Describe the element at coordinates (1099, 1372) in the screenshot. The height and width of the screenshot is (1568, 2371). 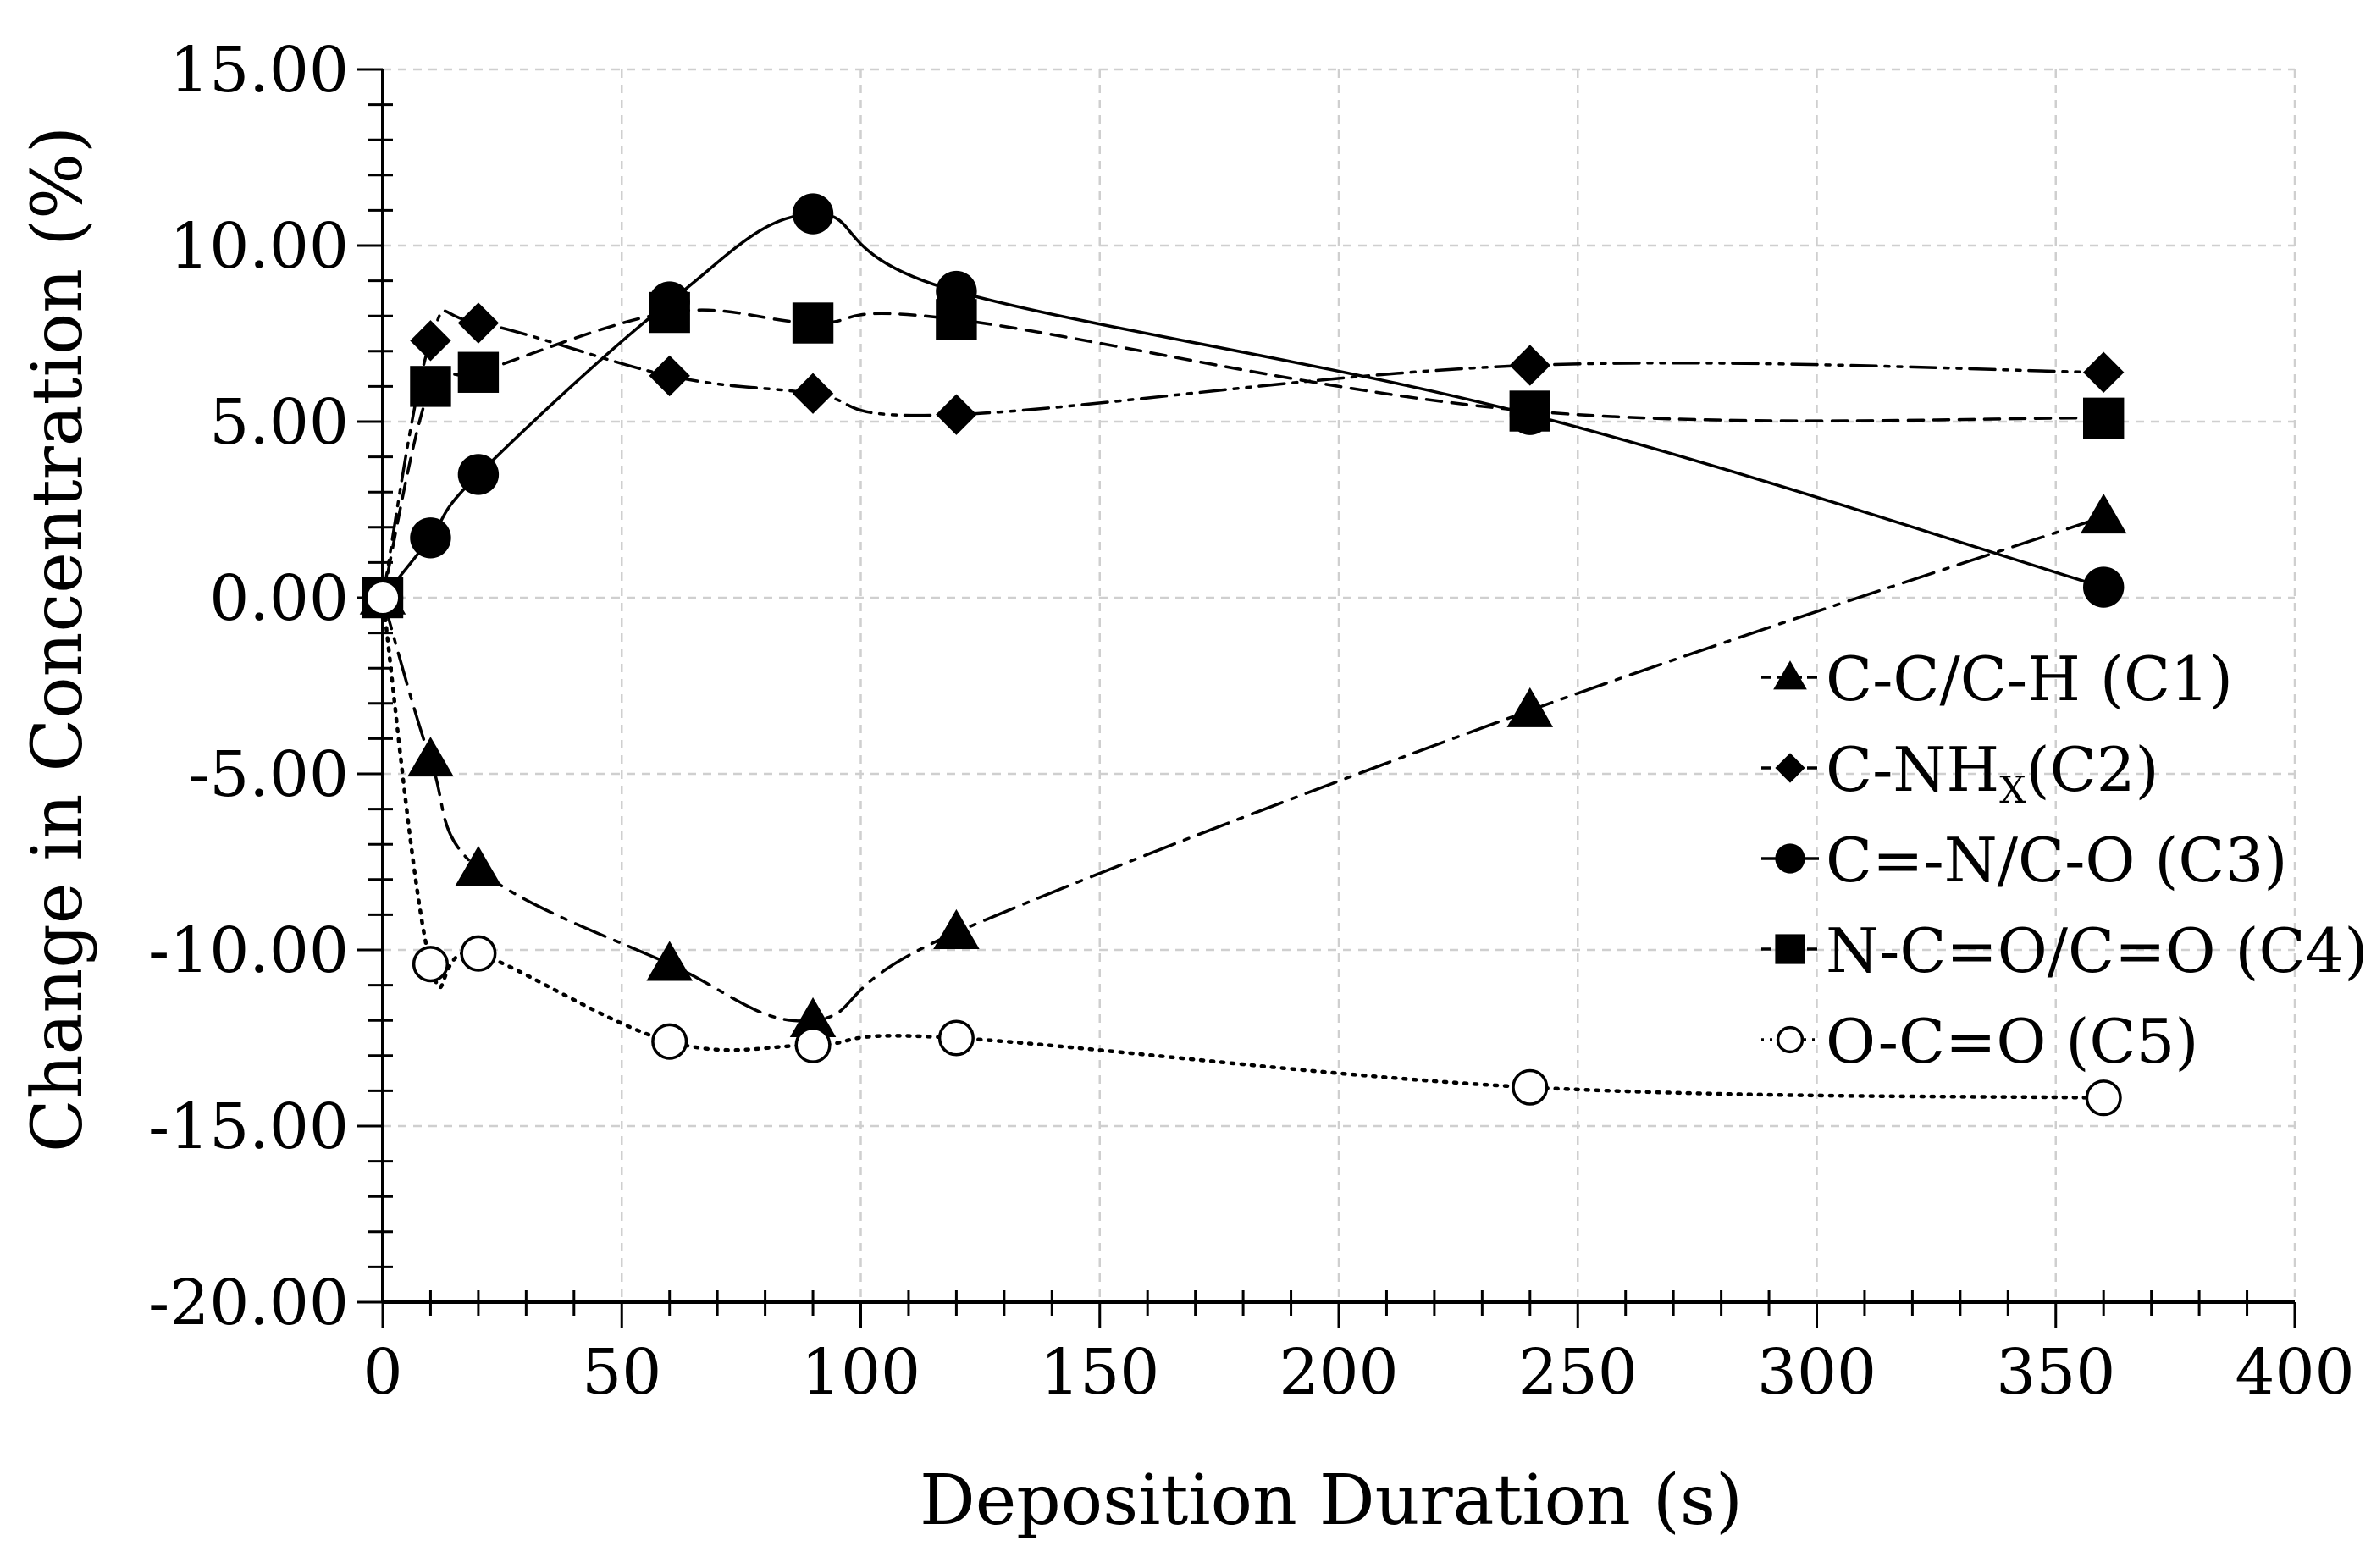
I see `x-tick-label: 150` at that location.